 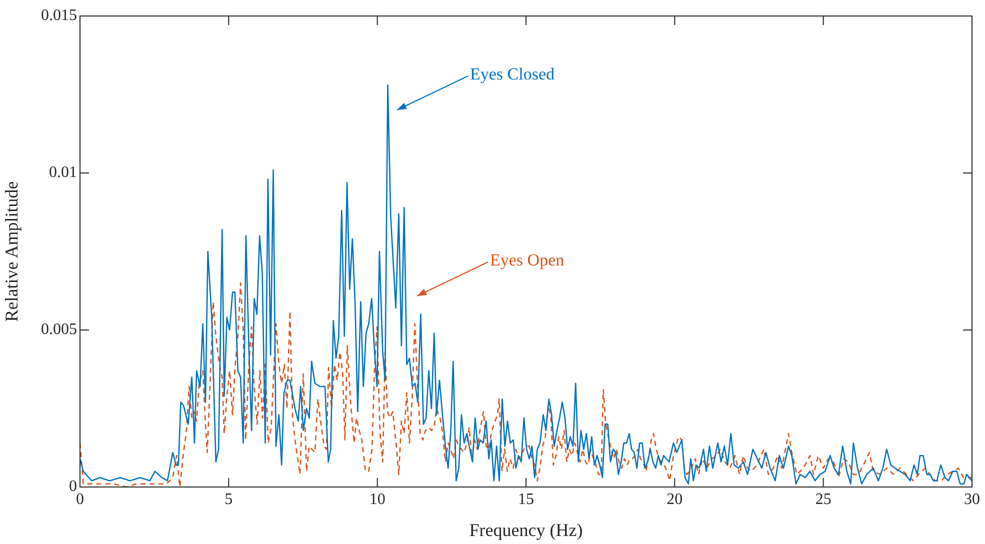 I want to click on x-tick-label: 20, so click(x=674, y=499).